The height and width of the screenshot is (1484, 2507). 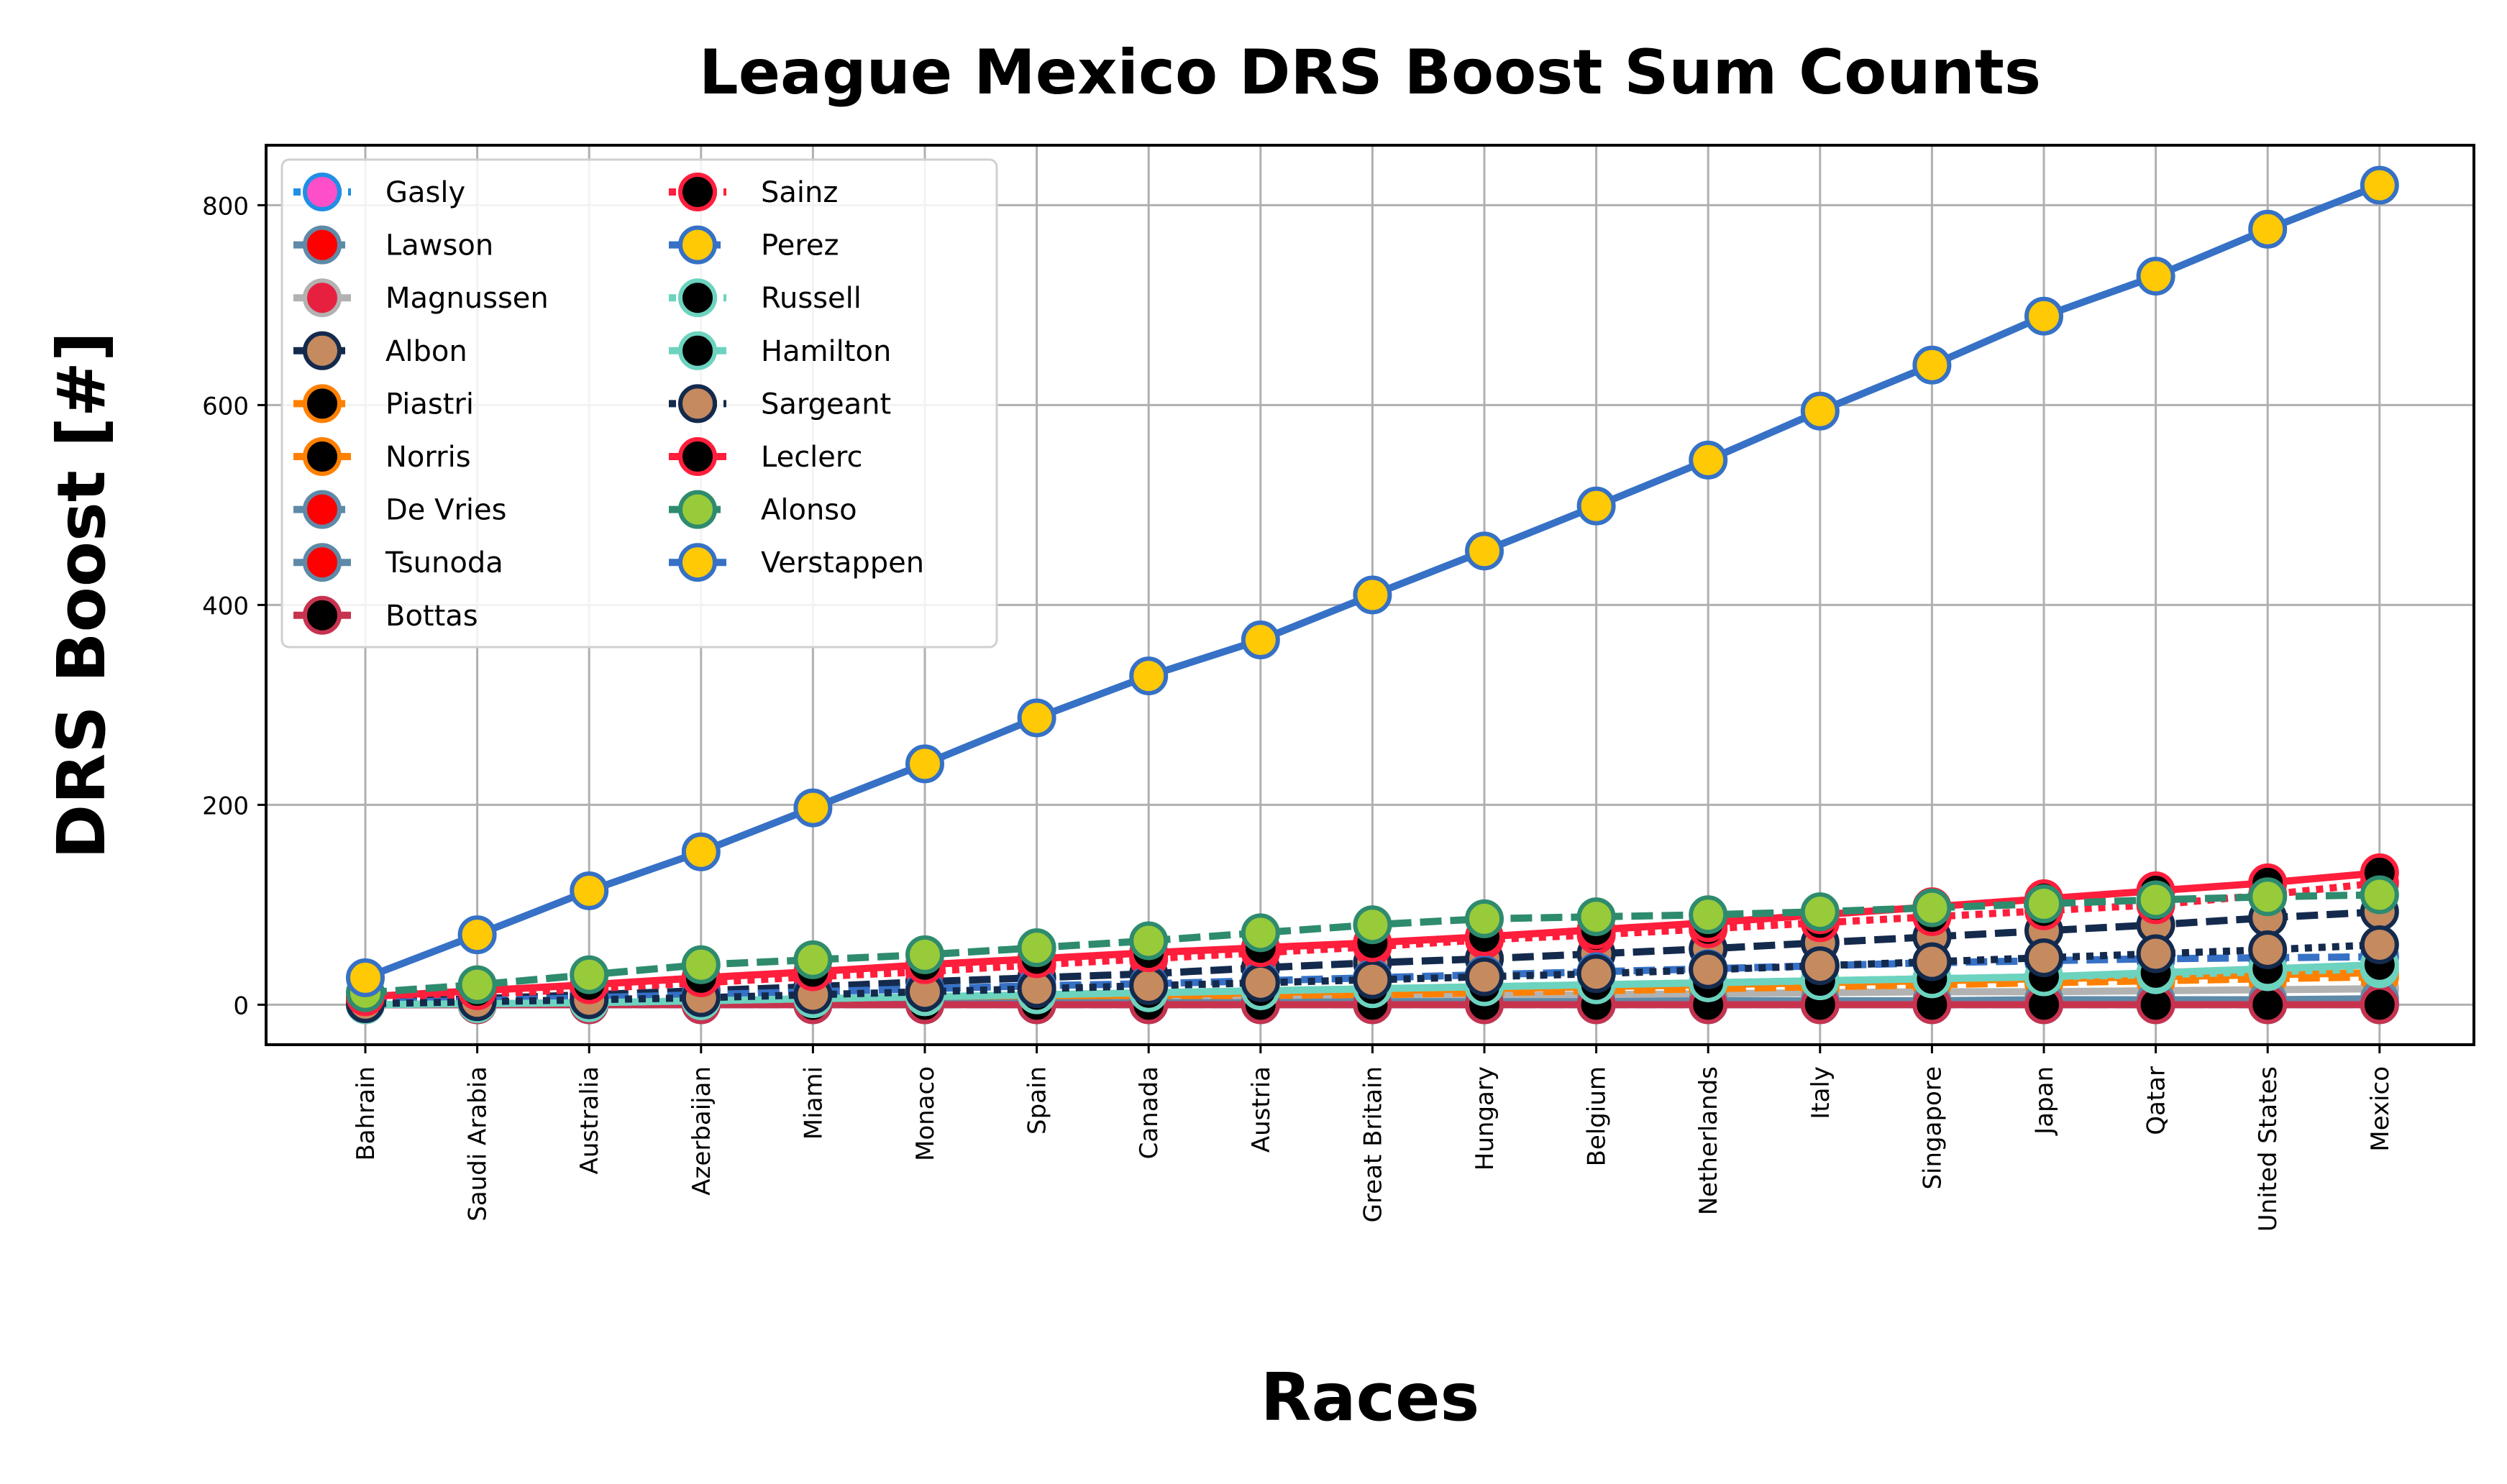 What do you see at coordinates (925, 1113) in the screenshot?
I see `x-tick-label: Monaco` at bounding box center [925, 1113].